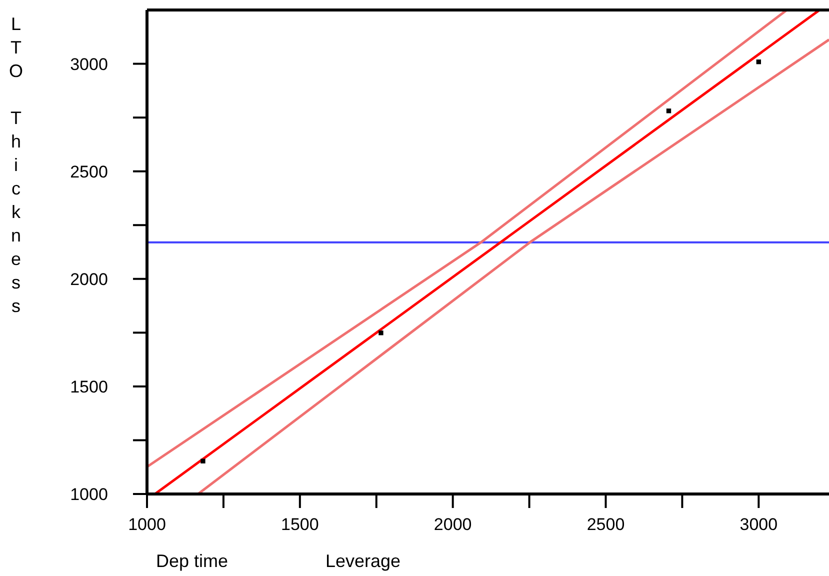 The width and height of the screenshot is (829, 576). Describe the element at coordinates (89, 494) in the screenshot. I see `y-tick-label: 1000` at that location.